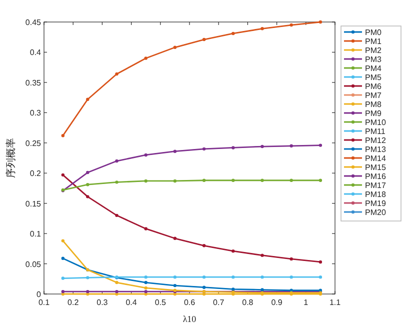  What do you see at coordinates (33, 264) in the screenshot?
I see `y-tick-label: 0.05` at bounding box center [33, 264].